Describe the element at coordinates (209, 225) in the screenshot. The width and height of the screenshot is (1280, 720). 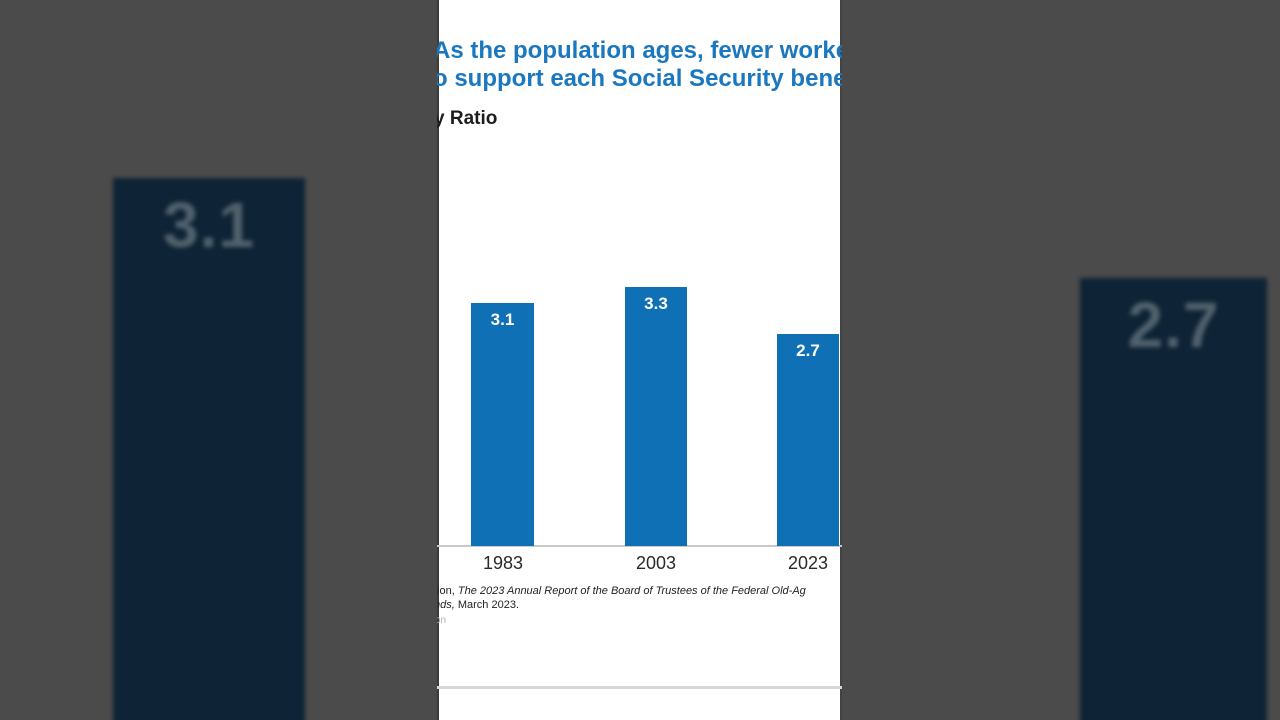
I see `ghost-bar-value: 3.1` at that location.